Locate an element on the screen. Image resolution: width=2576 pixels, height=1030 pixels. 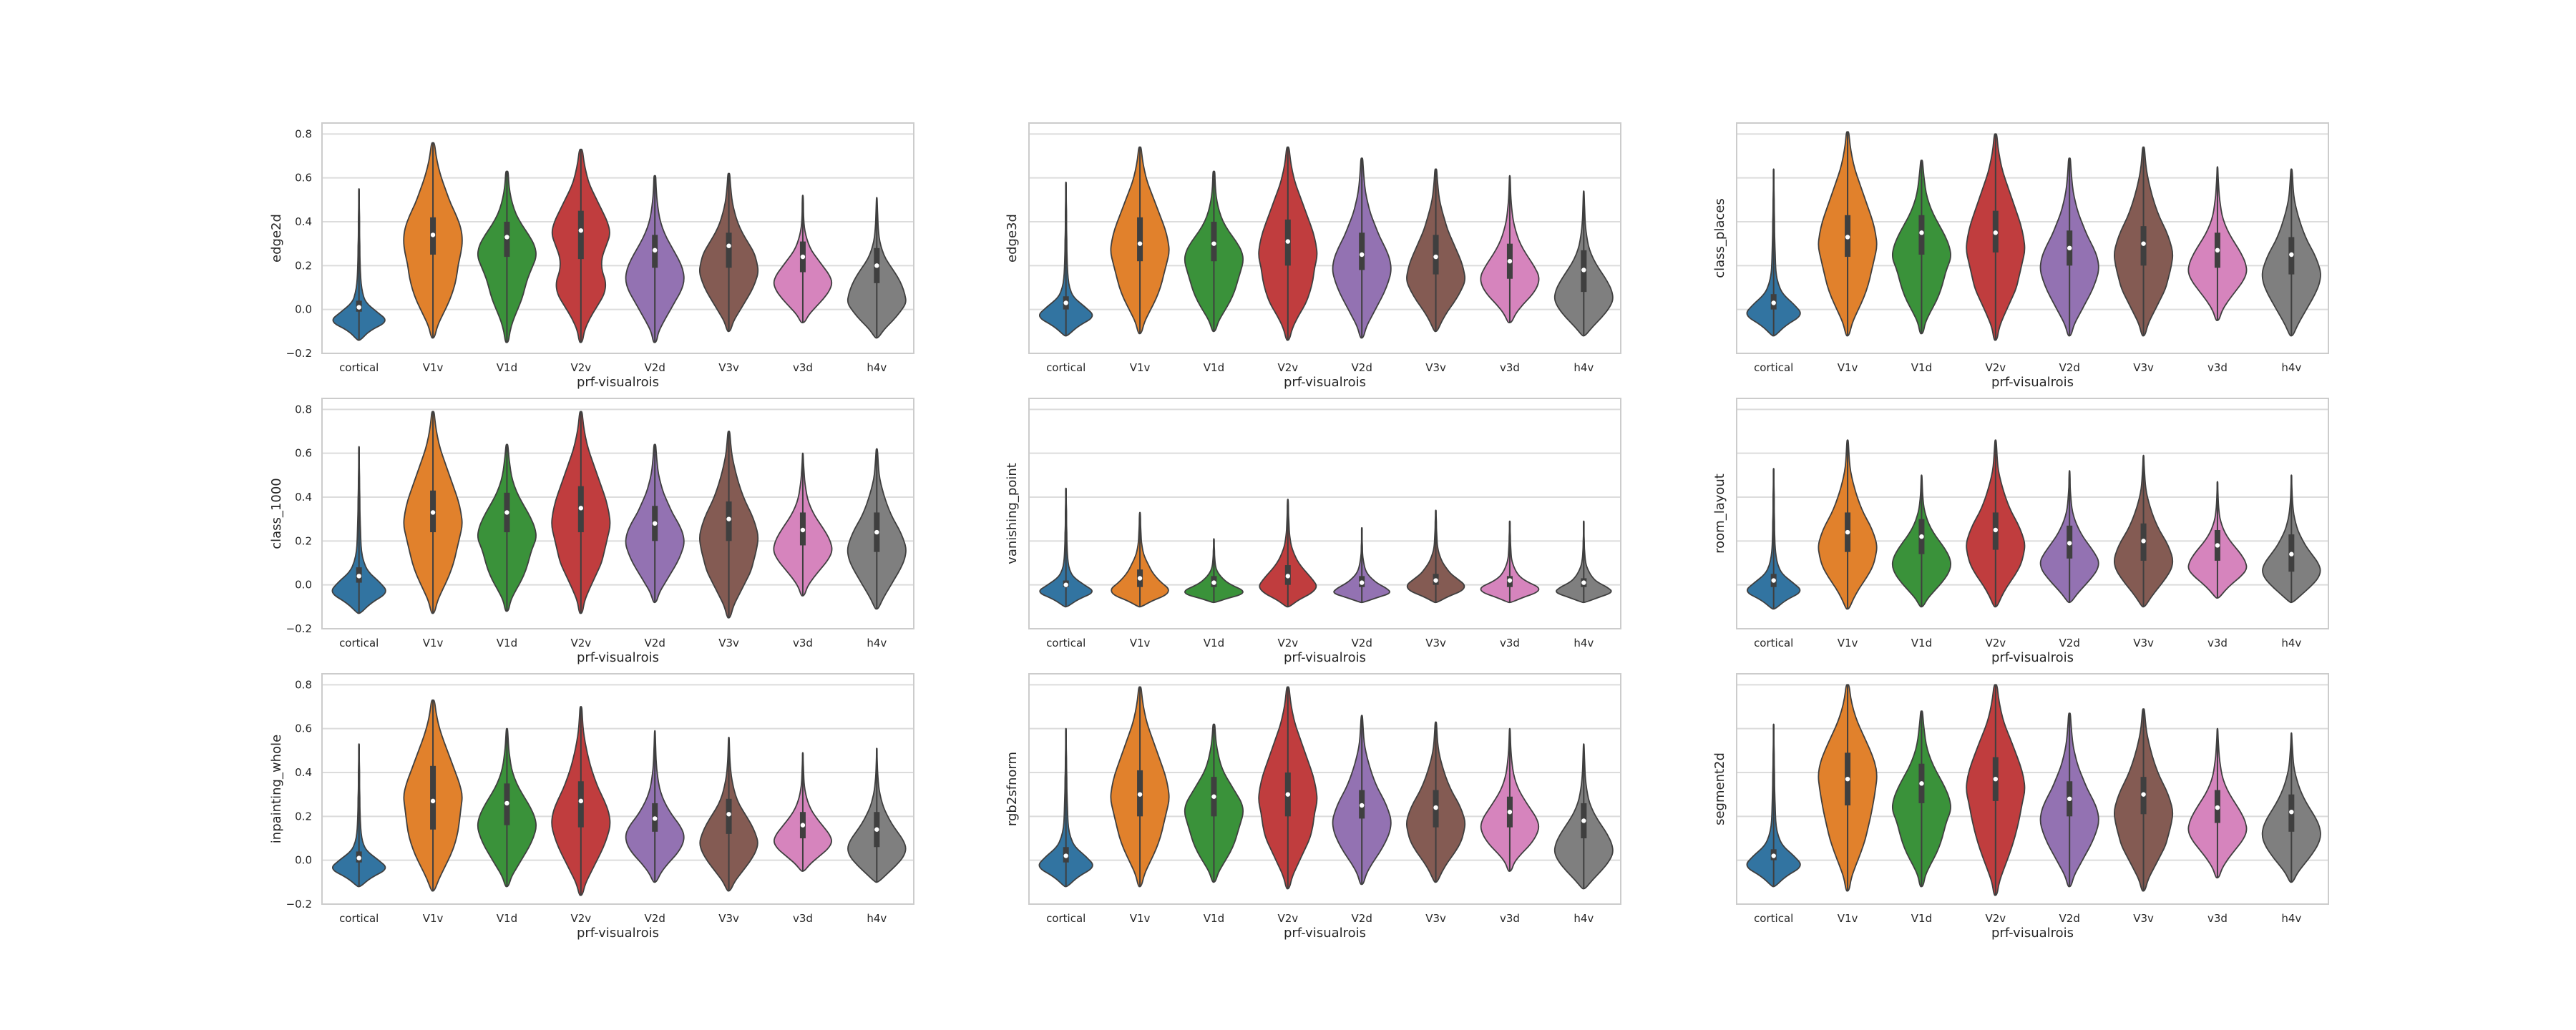
violin-iqr-box is located at coordinates (580, 235).